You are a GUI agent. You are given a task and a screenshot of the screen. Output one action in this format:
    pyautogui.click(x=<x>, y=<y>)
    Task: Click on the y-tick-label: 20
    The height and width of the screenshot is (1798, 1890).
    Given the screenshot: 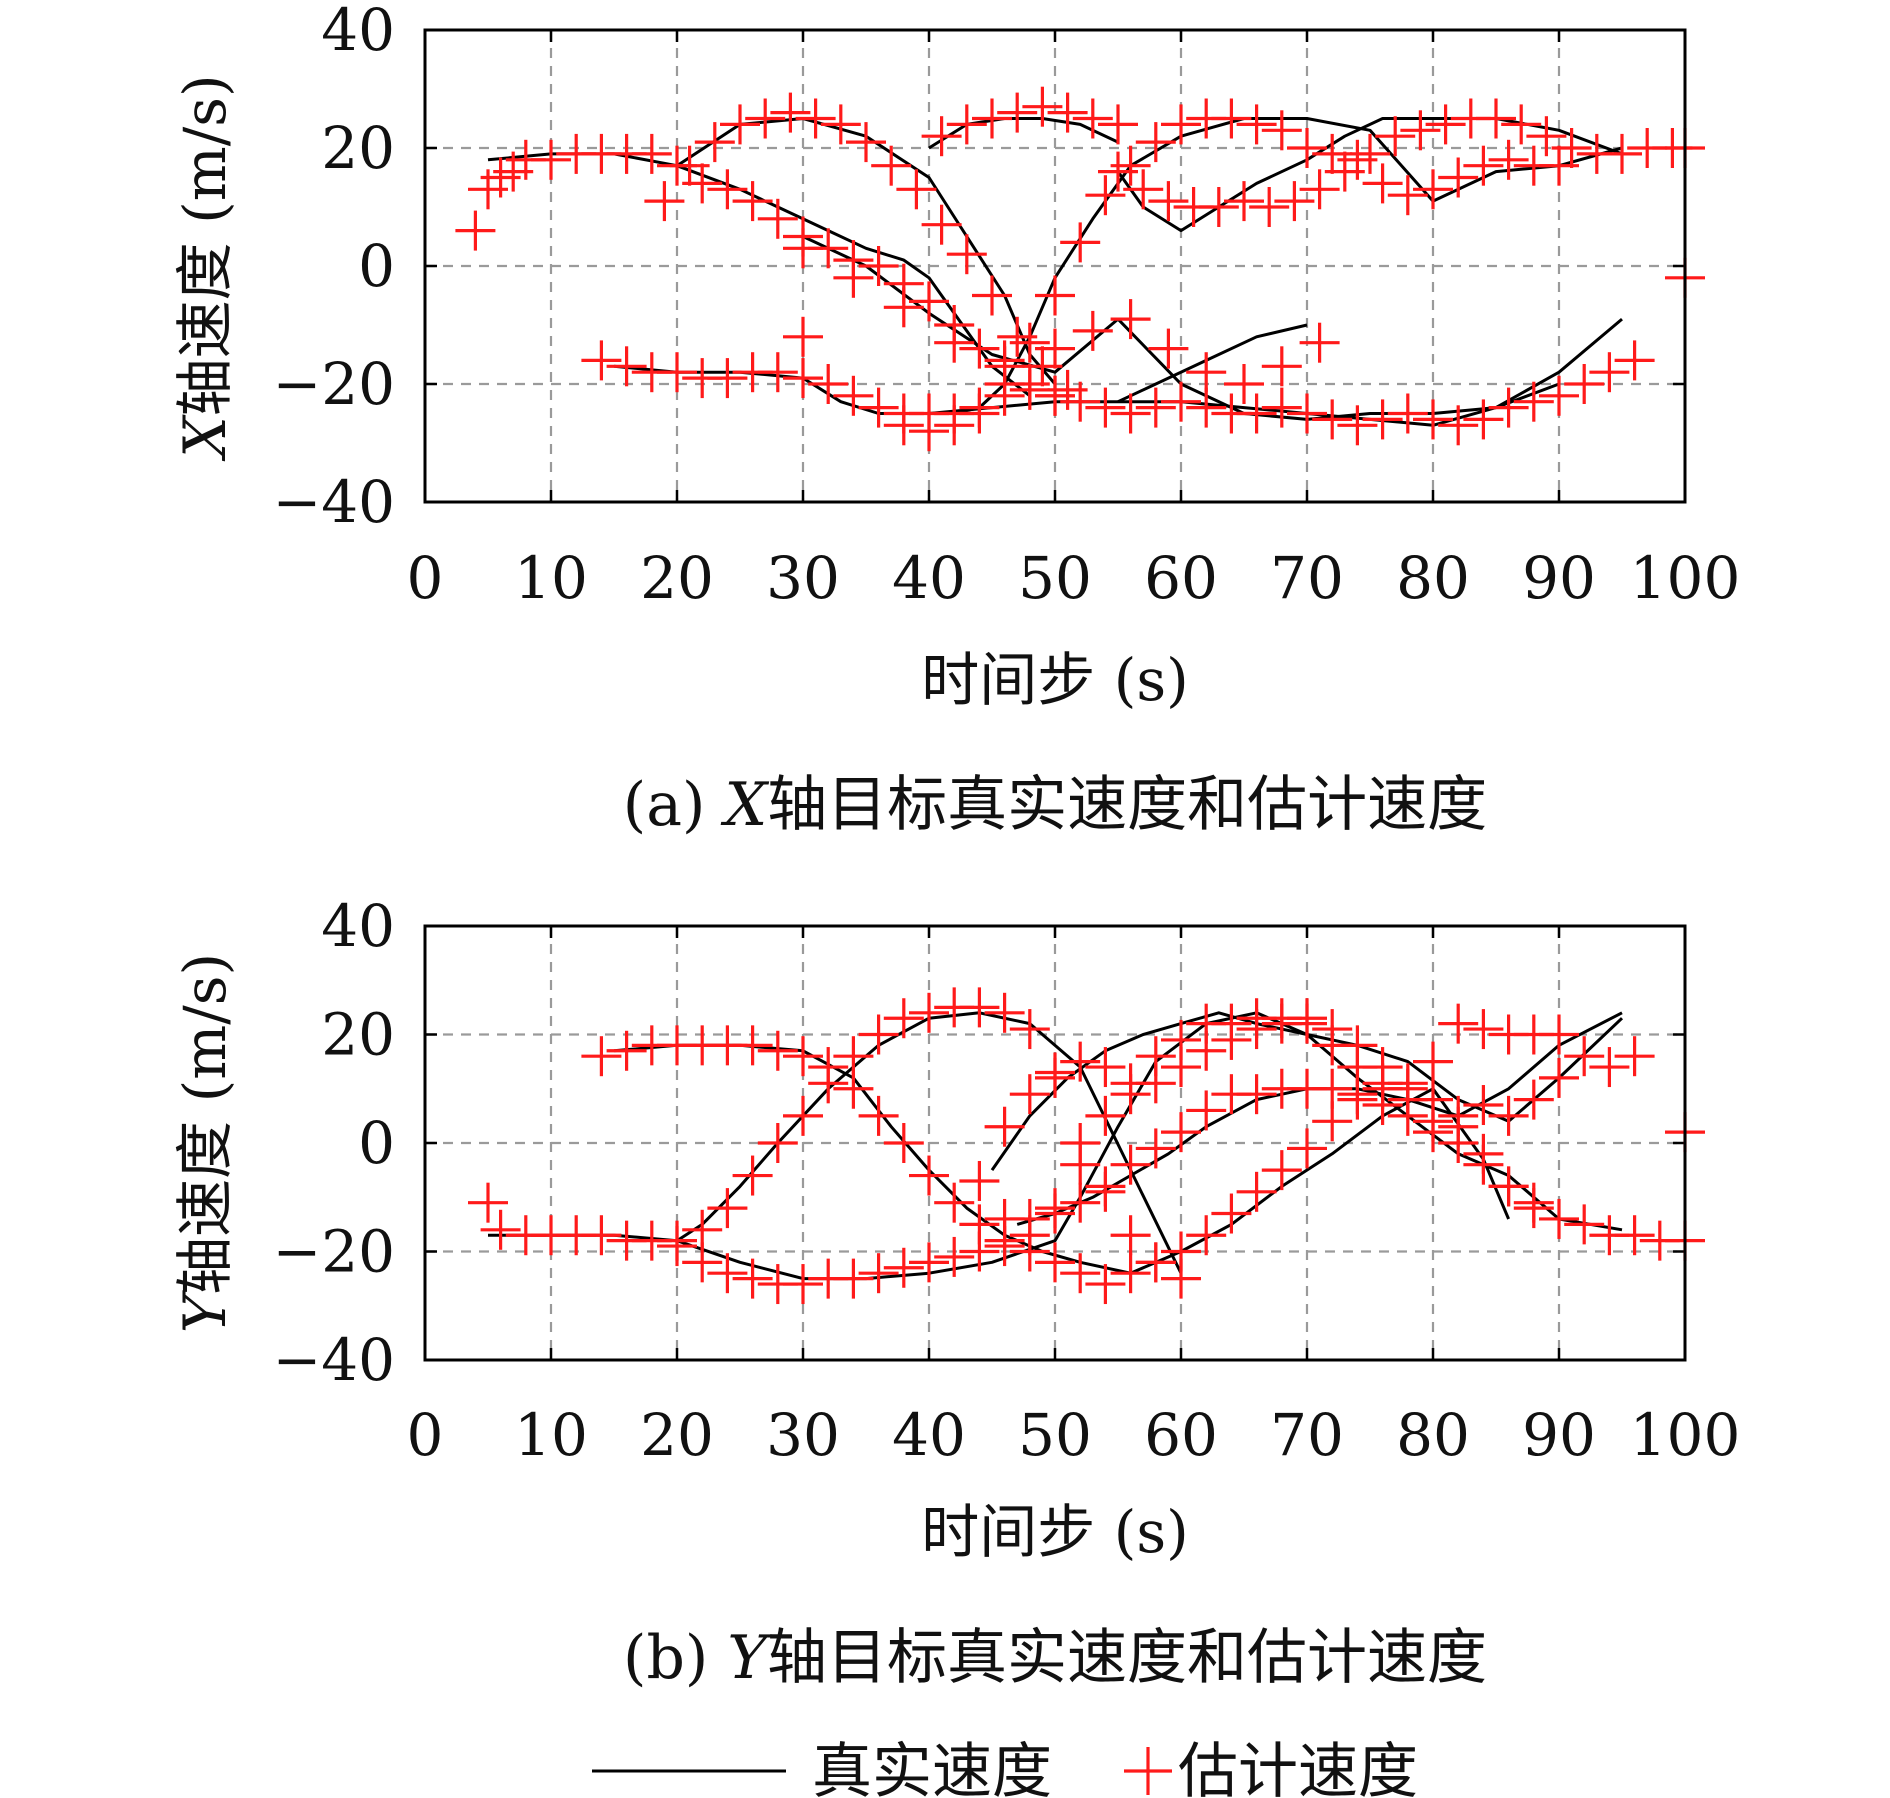 What is the action you would take?
    pyautogui.click(x=358, y=1035)
    